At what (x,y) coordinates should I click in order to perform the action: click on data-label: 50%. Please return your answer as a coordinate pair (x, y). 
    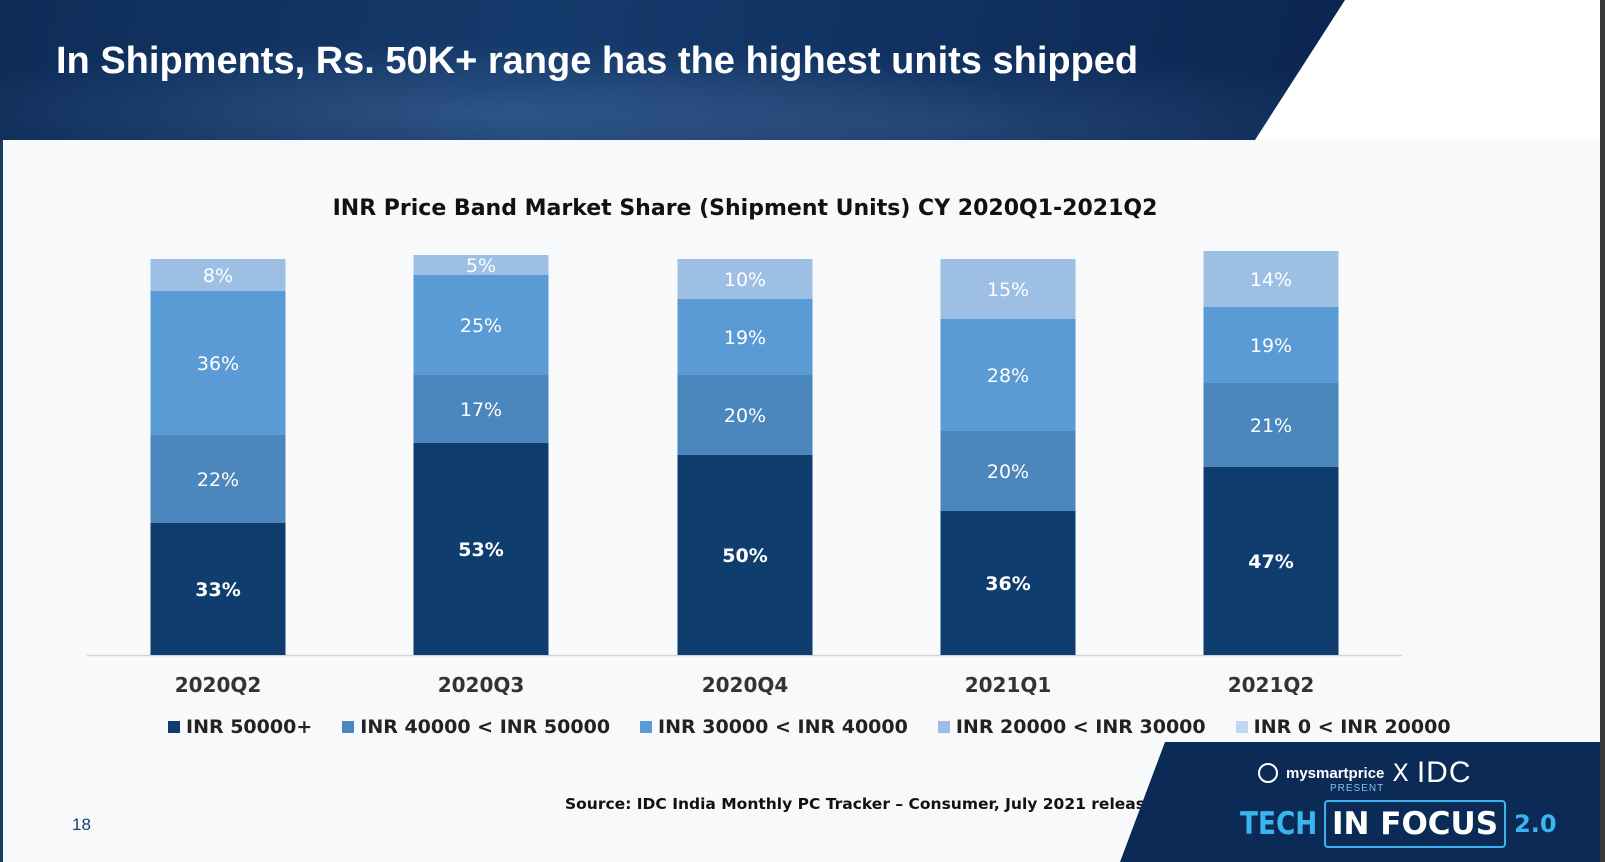
    Looking at the image, I should click on (744, 556).